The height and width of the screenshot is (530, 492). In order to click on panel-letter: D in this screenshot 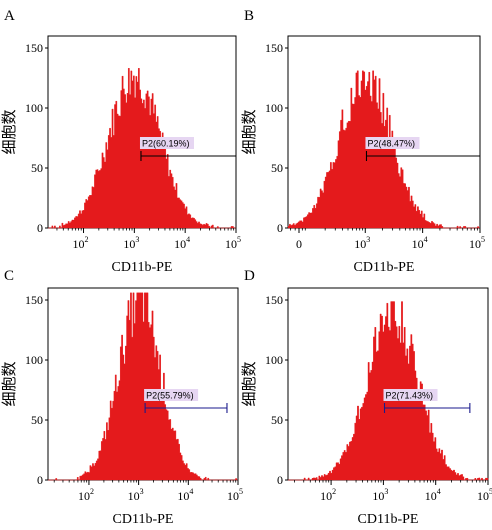, I will do `click(249, 276)`.